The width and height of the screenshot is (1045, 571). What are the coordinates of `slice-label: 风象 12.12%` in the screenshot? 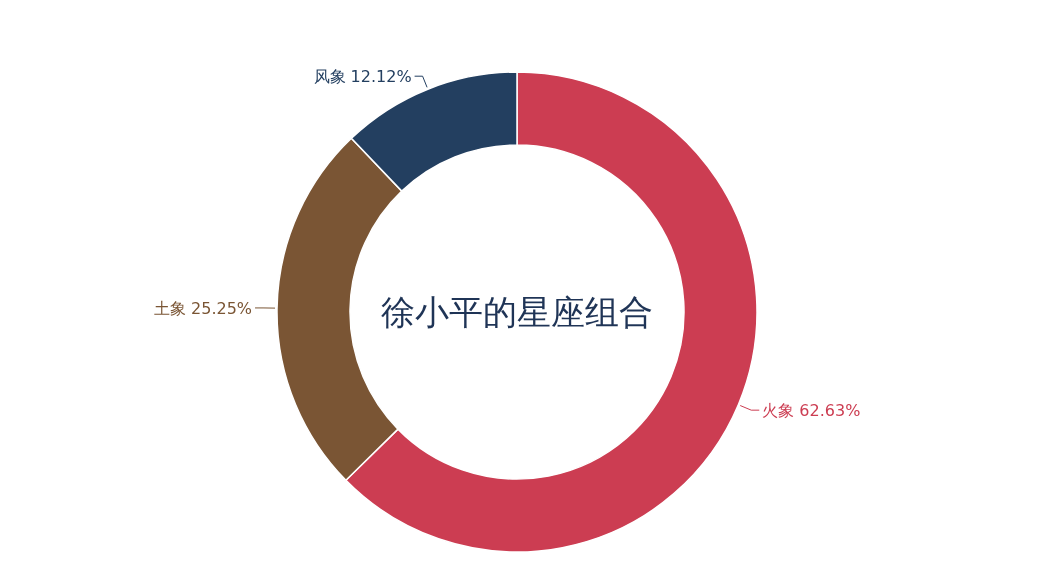 It's located at (362, 77).